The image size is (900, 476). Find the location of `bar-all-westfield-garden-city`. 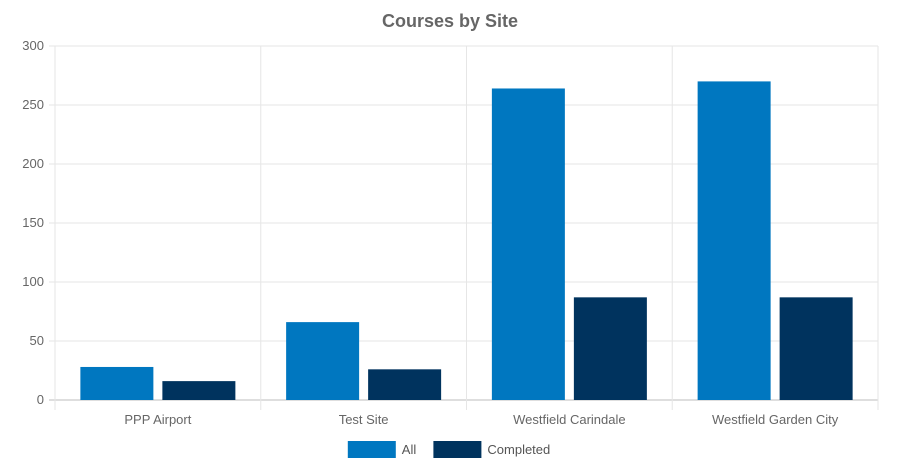

bar-all-westfield-garden-city is located at coordinates (734, 241).